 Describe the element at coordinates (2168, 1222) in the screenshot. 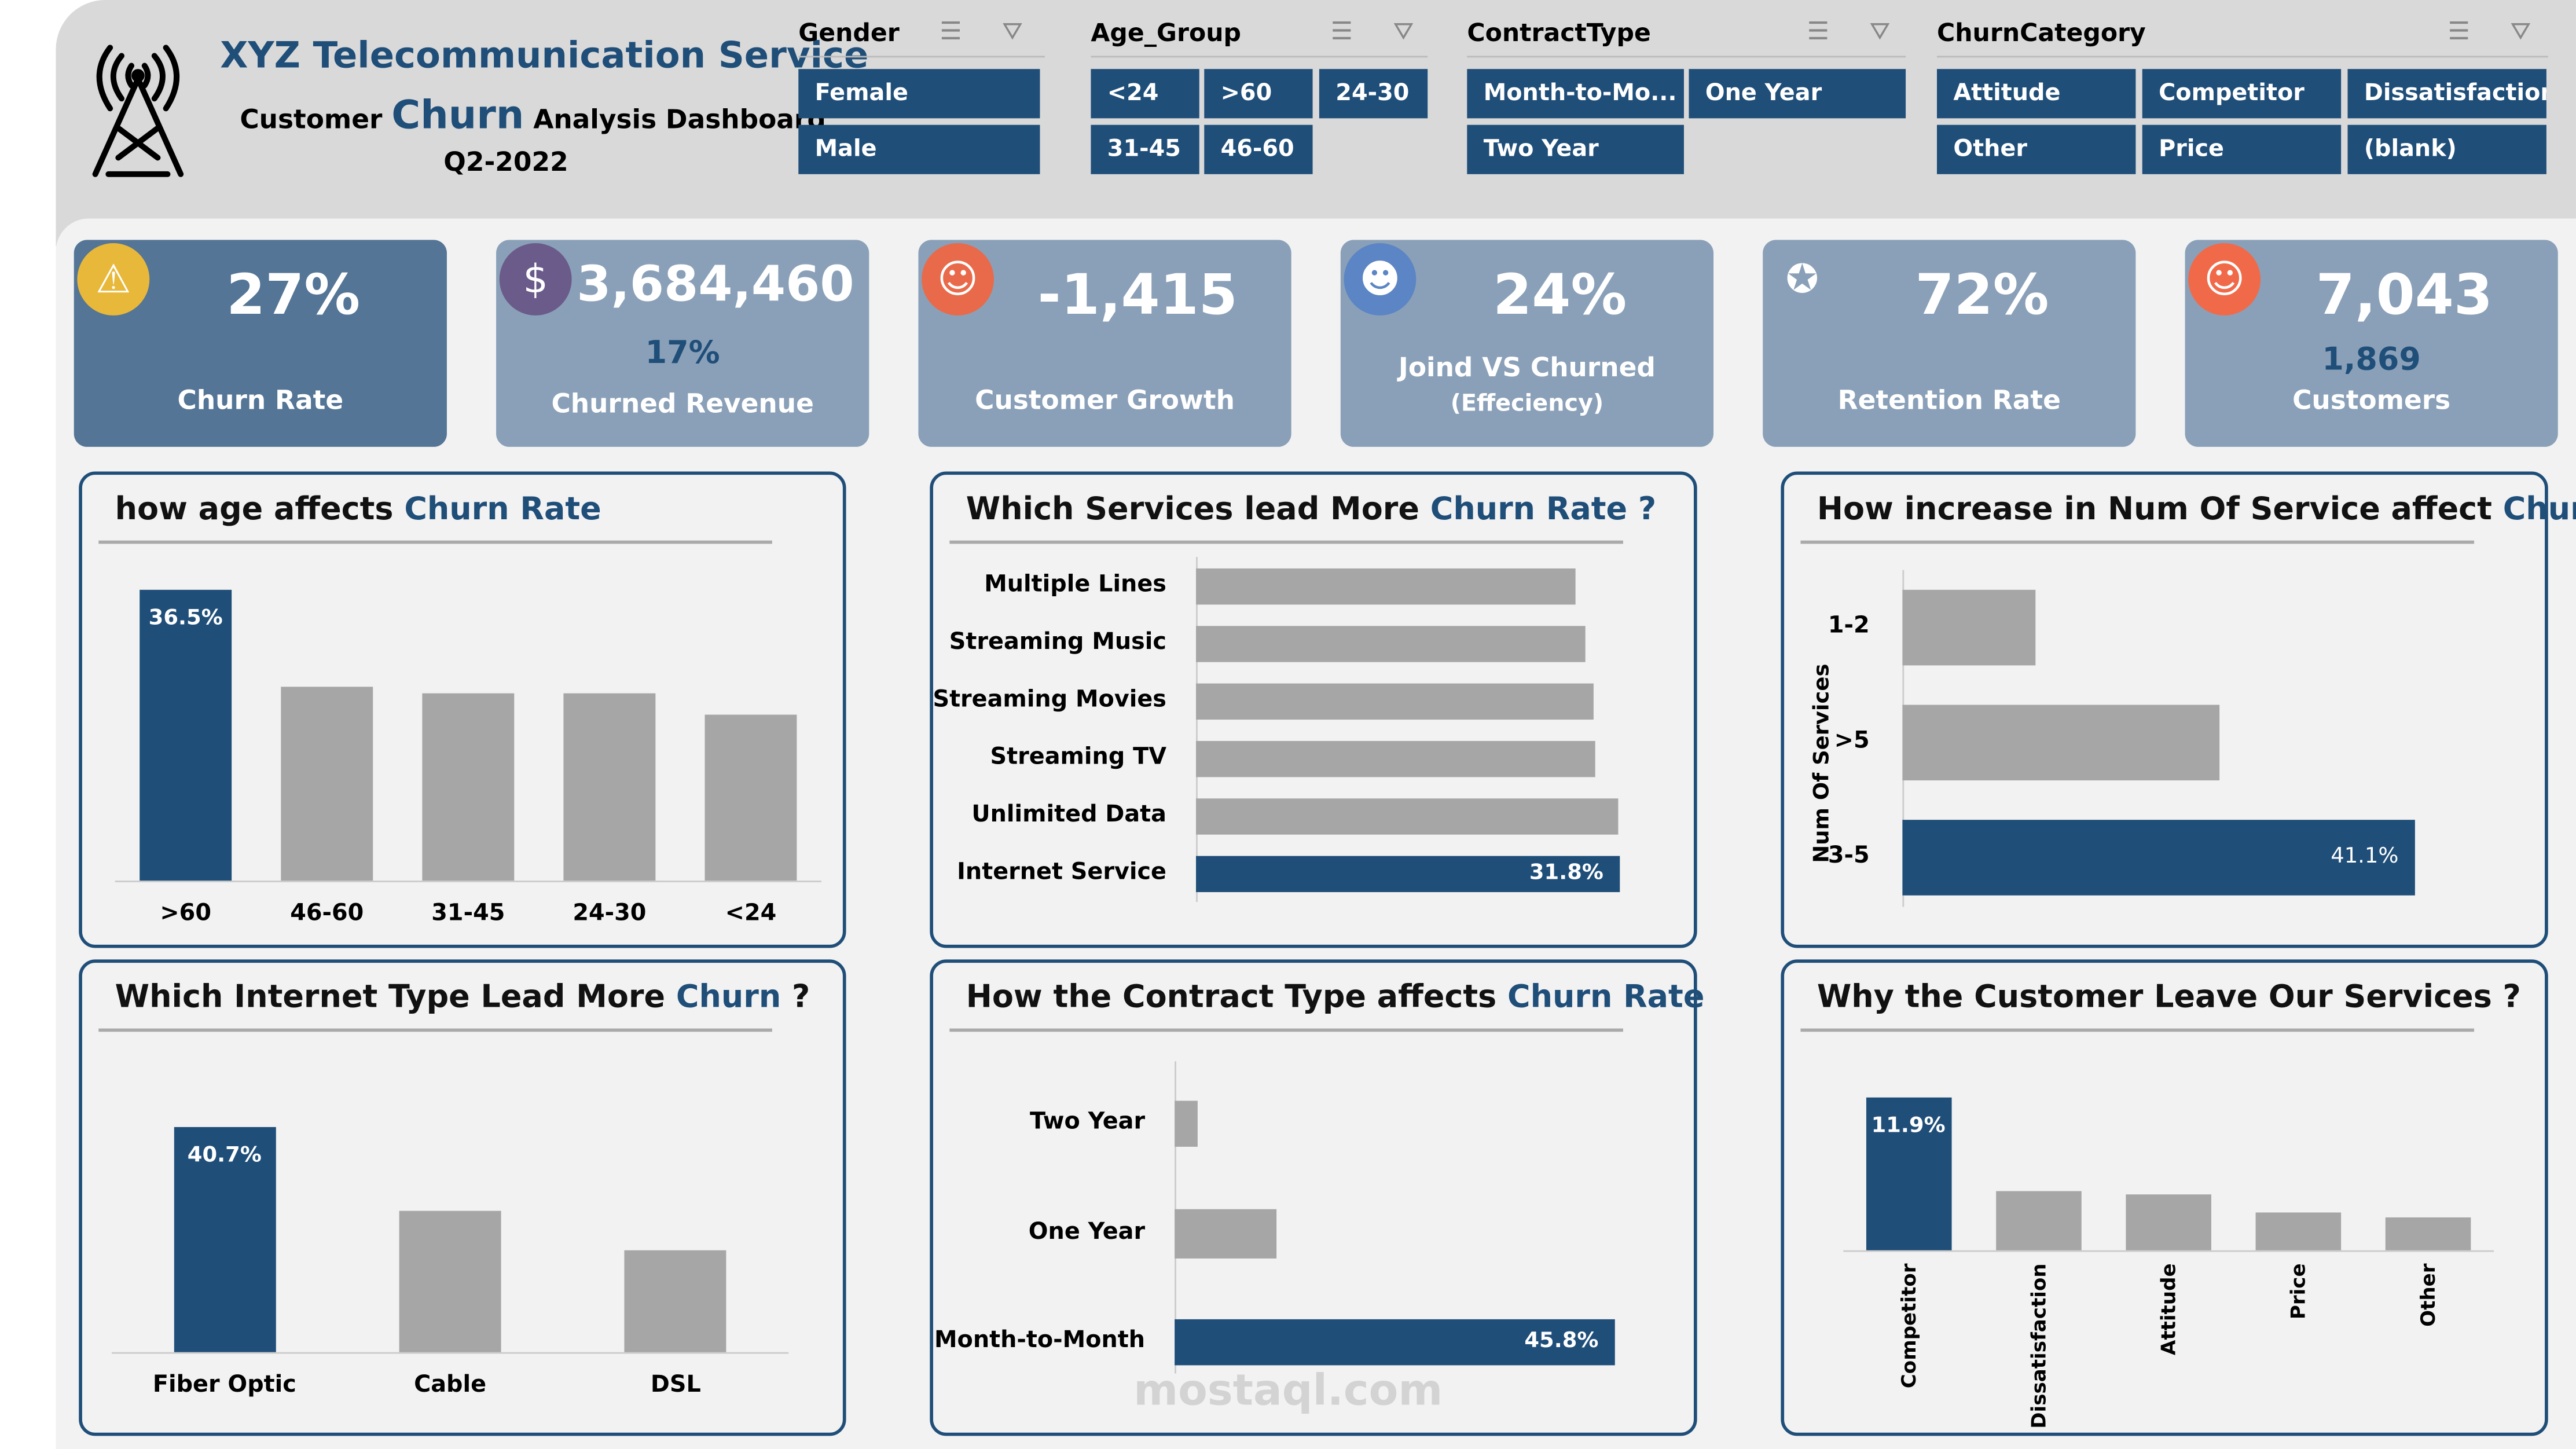

I see `bar-attitude` at that location.